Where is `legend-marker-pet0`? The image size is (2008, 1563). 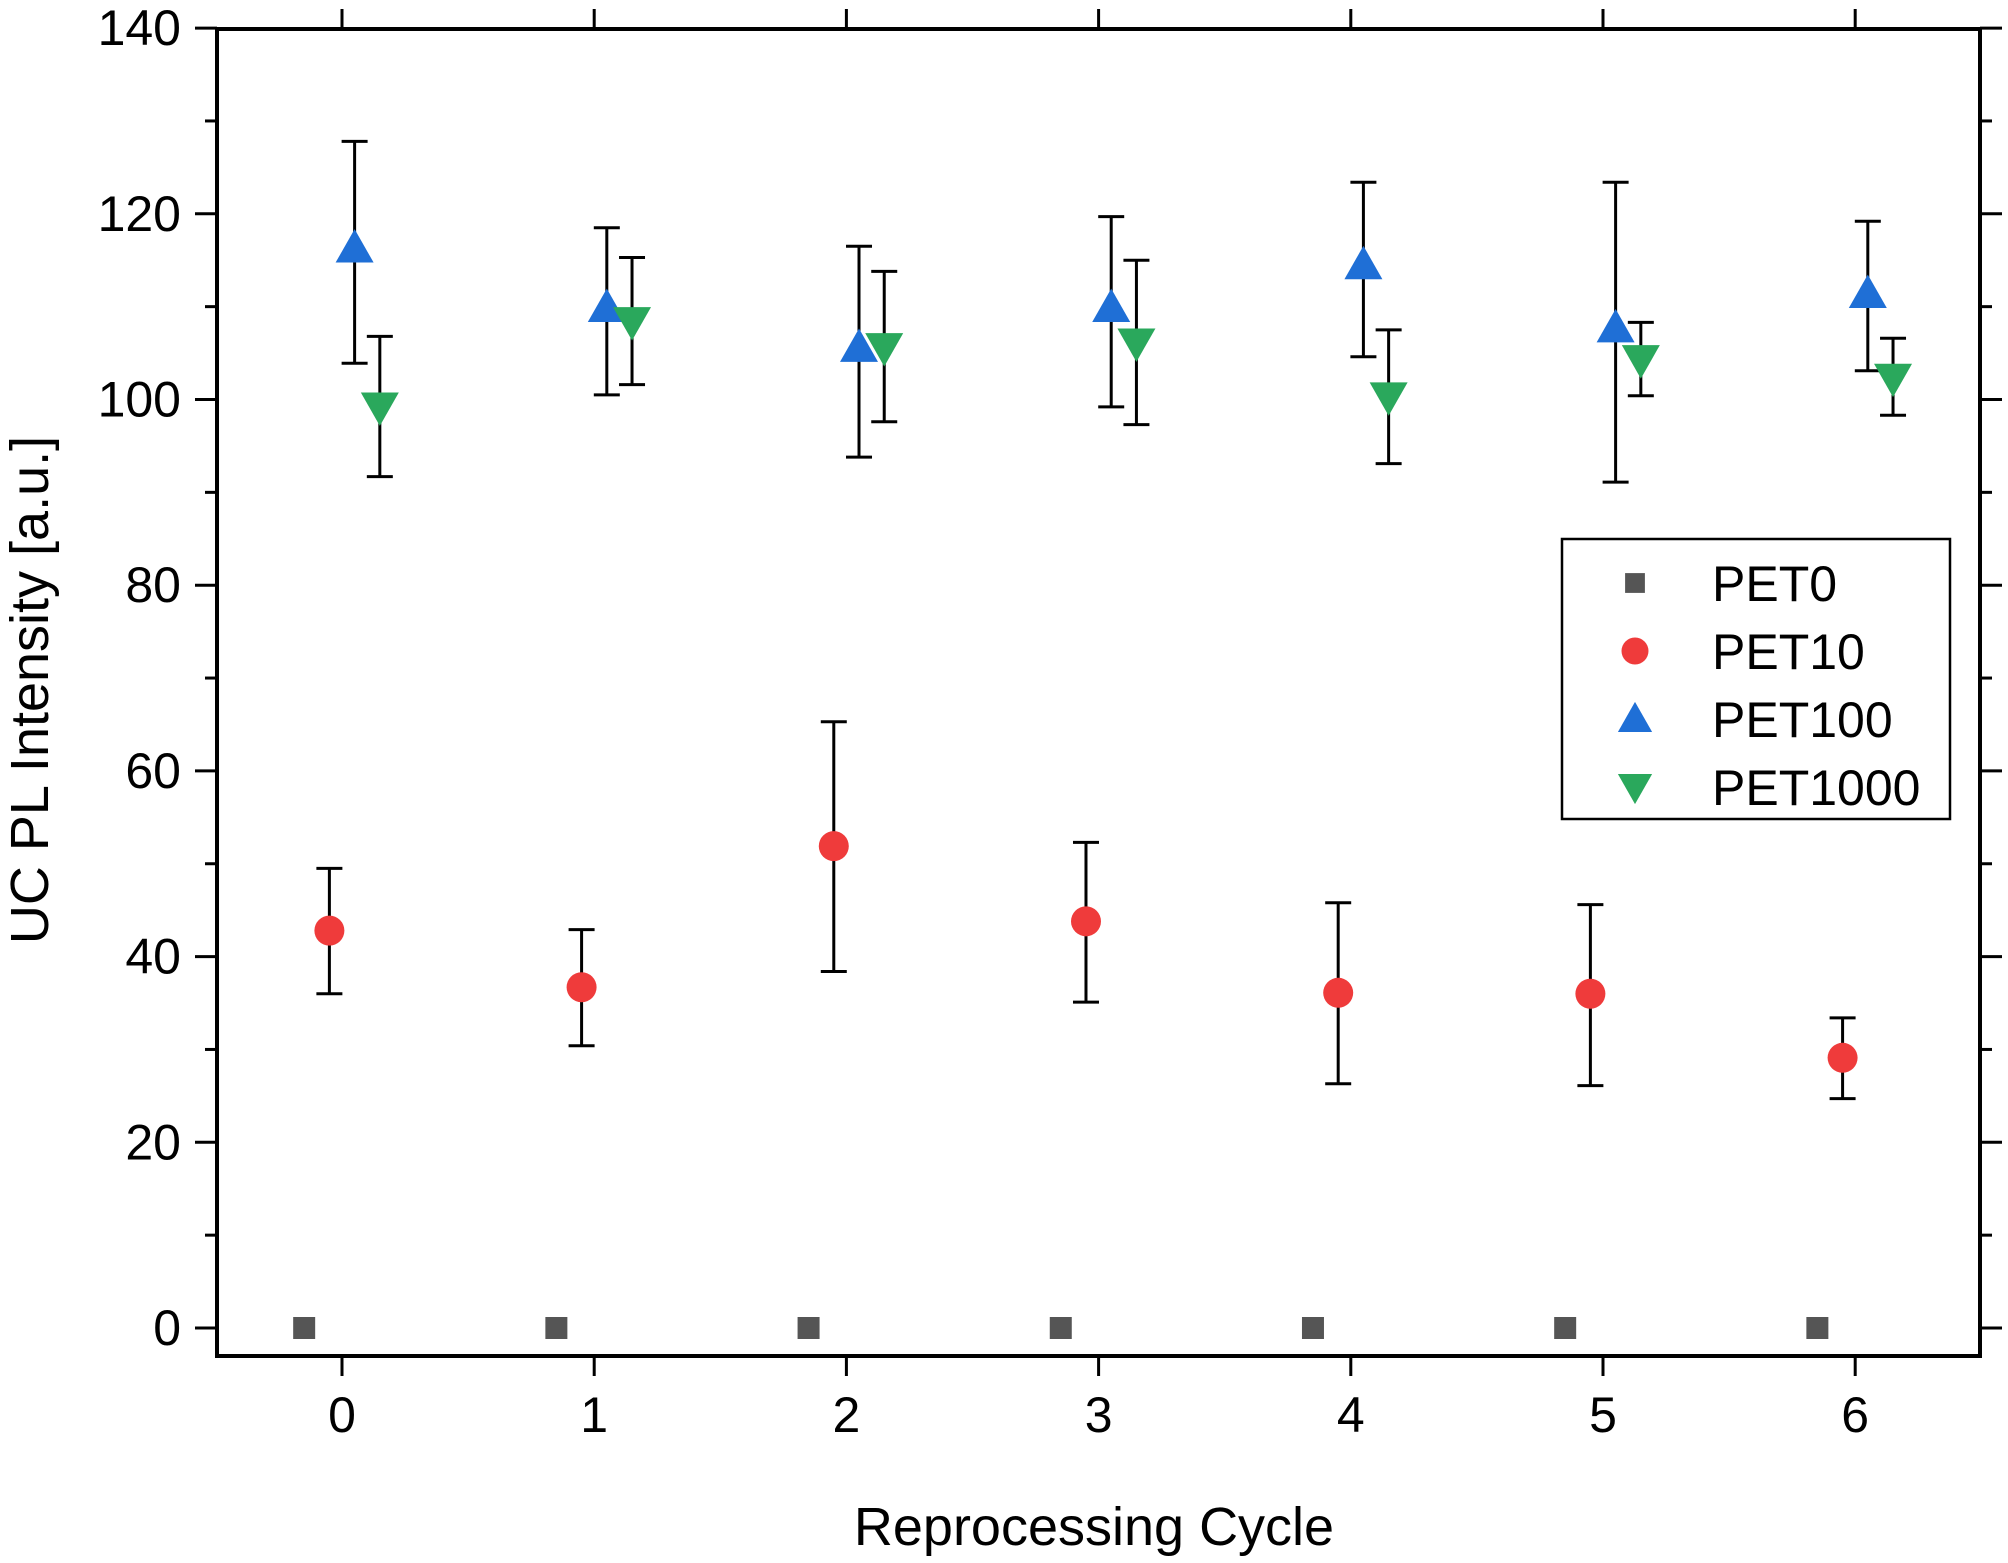
legend-marker-pet0 is located at coordinates (1635, 583).